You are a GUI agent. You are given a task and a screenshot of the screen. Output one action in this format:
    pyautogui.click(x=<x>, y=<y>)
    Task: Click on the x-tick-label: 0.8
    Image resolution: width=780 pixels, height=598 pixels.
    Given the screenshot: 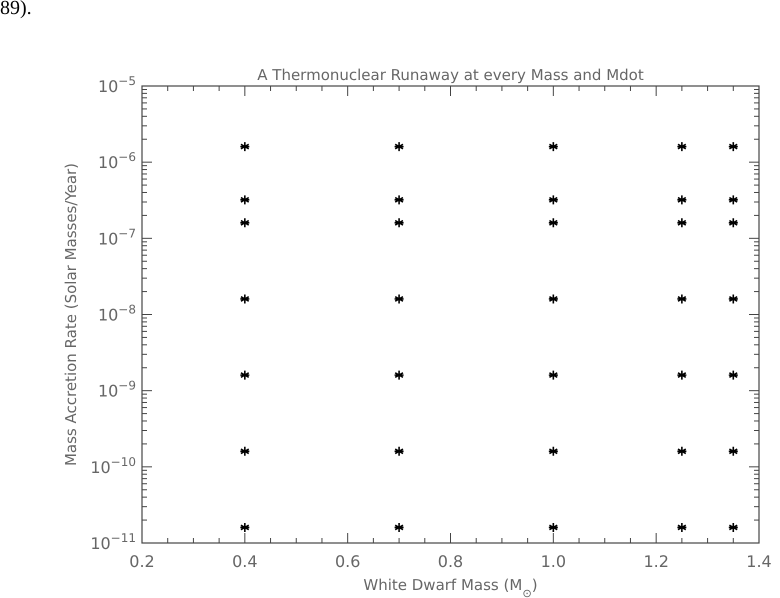 What is the action you would take?
    pyautogui.click(x=451, y=561)
    